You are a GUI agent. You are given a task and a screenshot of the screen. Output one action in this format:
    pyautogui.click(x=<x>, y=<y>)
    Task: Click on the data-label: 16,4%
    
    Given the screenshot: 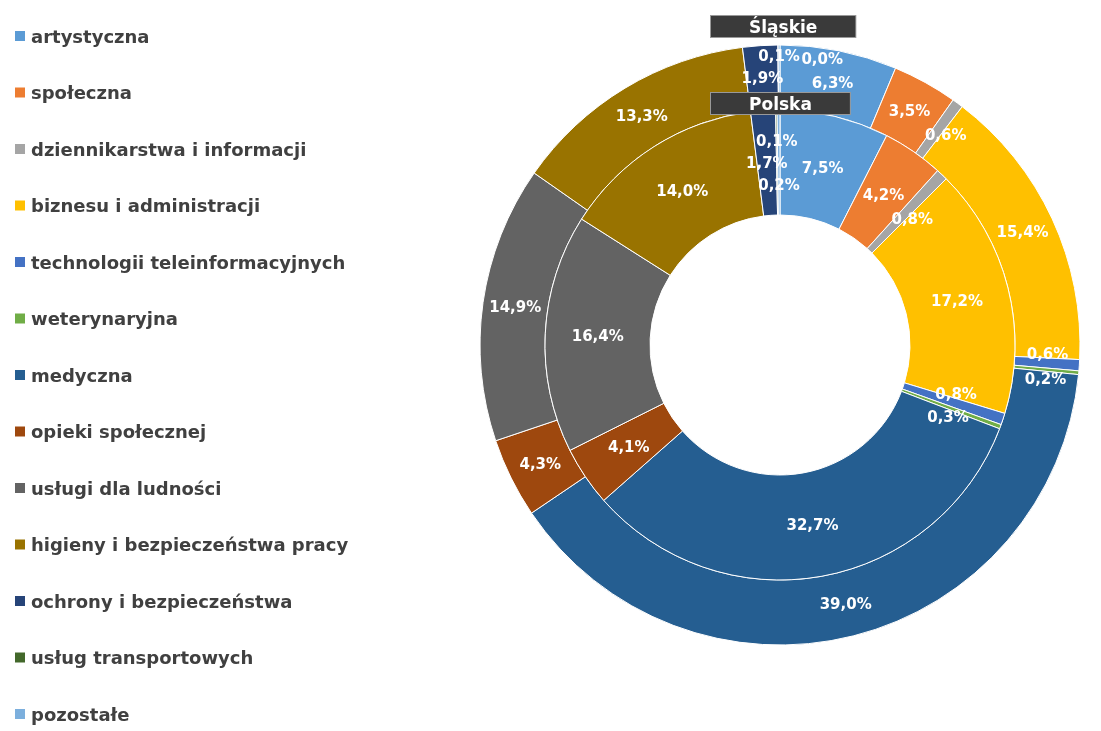 What is the action you would take?
    pyautogui.click(x=597, y=335)
    